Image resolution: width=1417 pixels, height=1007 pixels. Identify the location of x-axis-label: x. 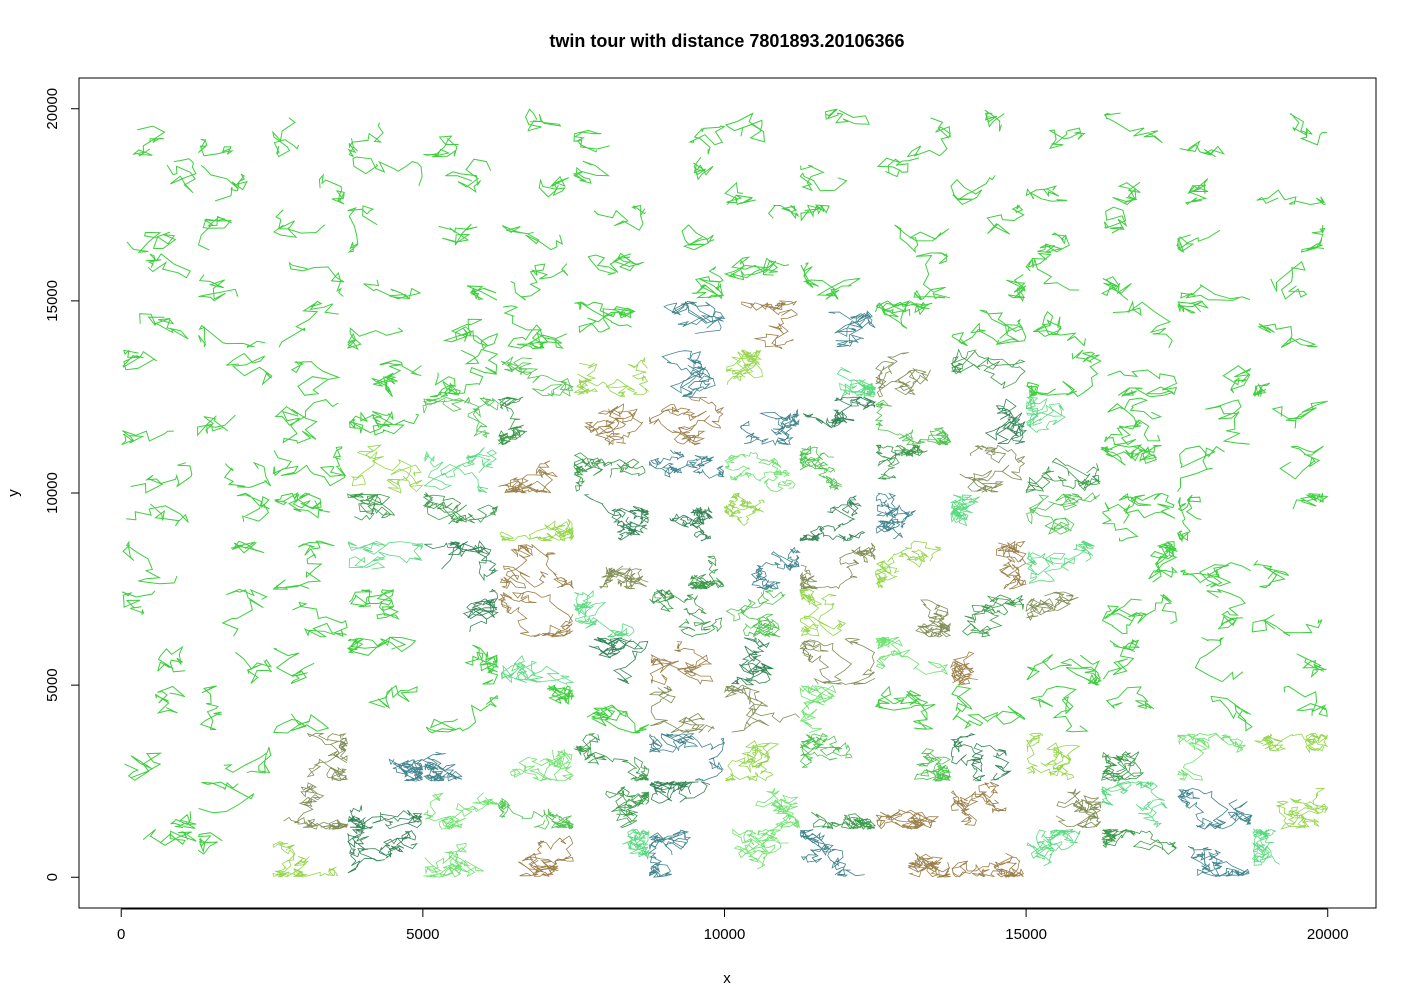
(727, 978).